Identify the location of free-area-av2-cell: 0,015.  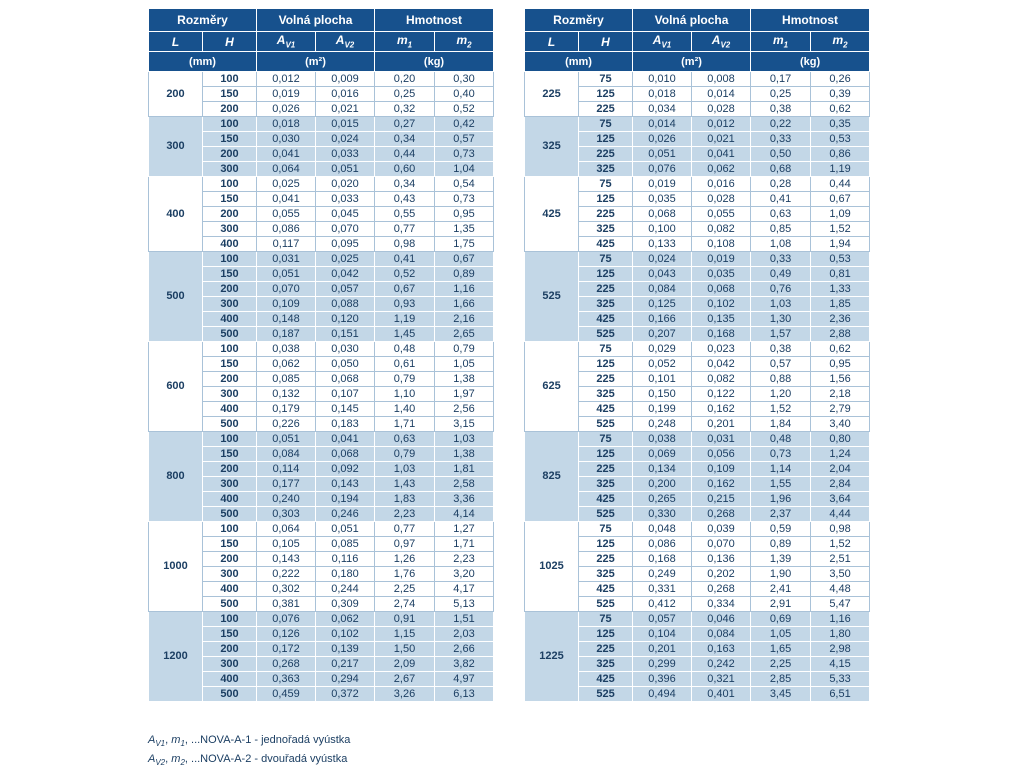
(345, 124).